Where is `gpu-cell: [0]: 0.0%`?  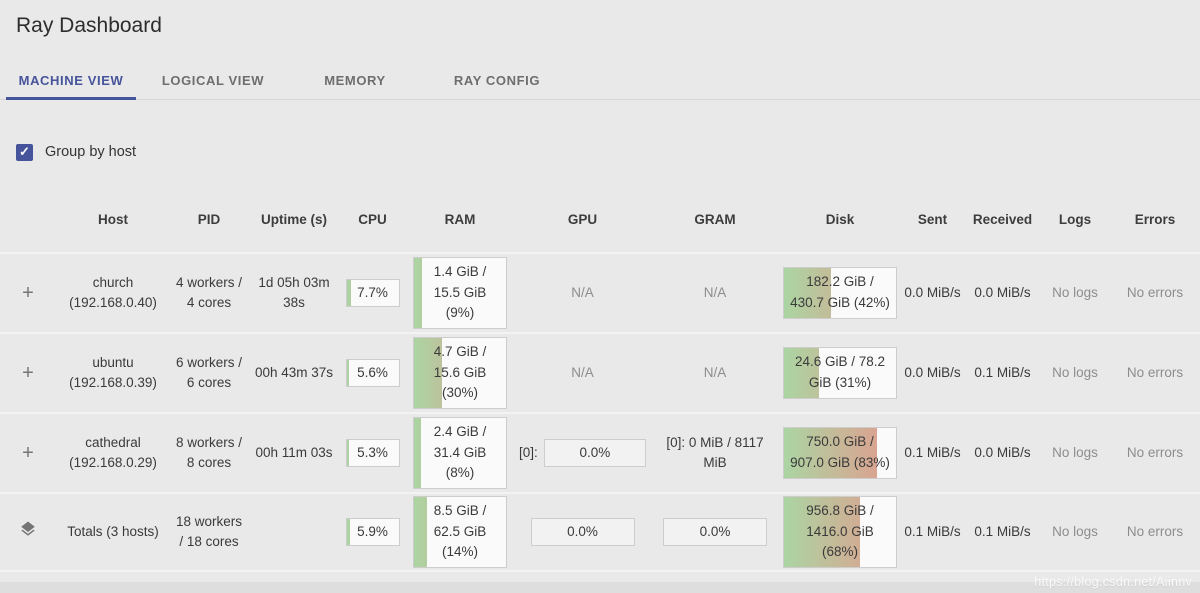
gpu-cell: [0]: 0.0% is located at coordinates (582, 453).